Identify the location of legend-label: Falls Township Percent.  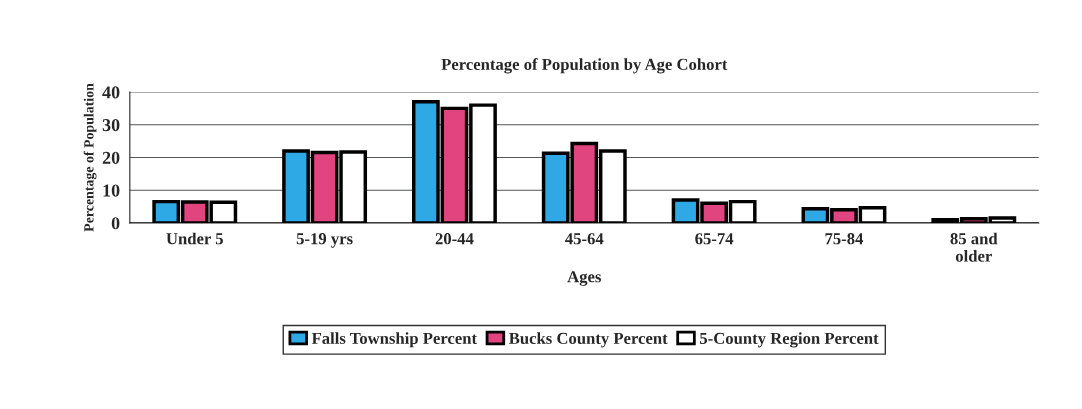
(394, 340).